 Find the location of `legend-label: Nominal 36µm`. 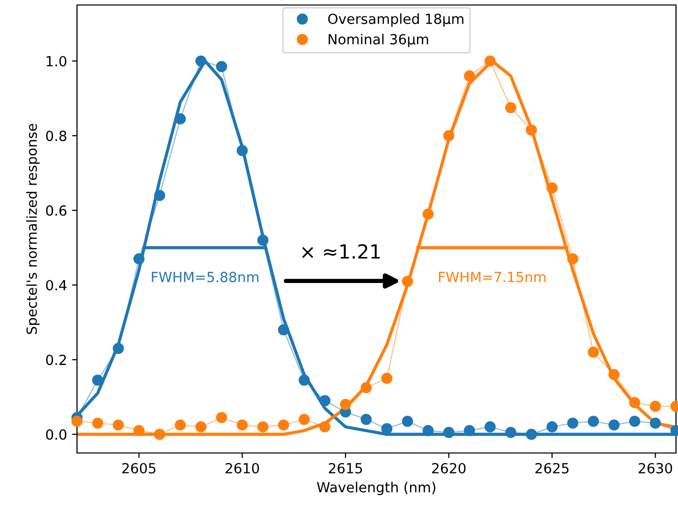

legend-label: Nominal 36µm is located at coordinates (378, 41).